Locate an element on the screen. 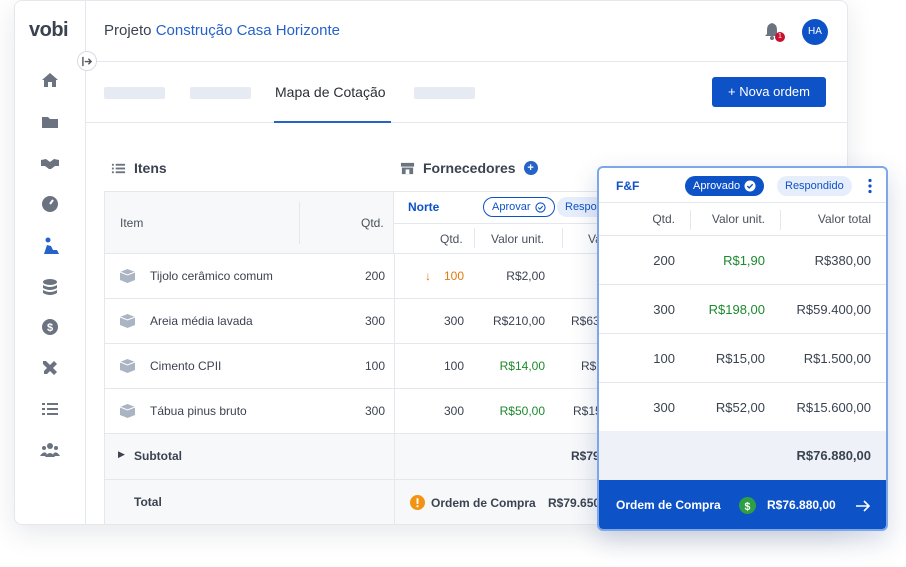  ff-row: 300 R$198,00 R$59.400,00 is located at coordinates (742, 309).